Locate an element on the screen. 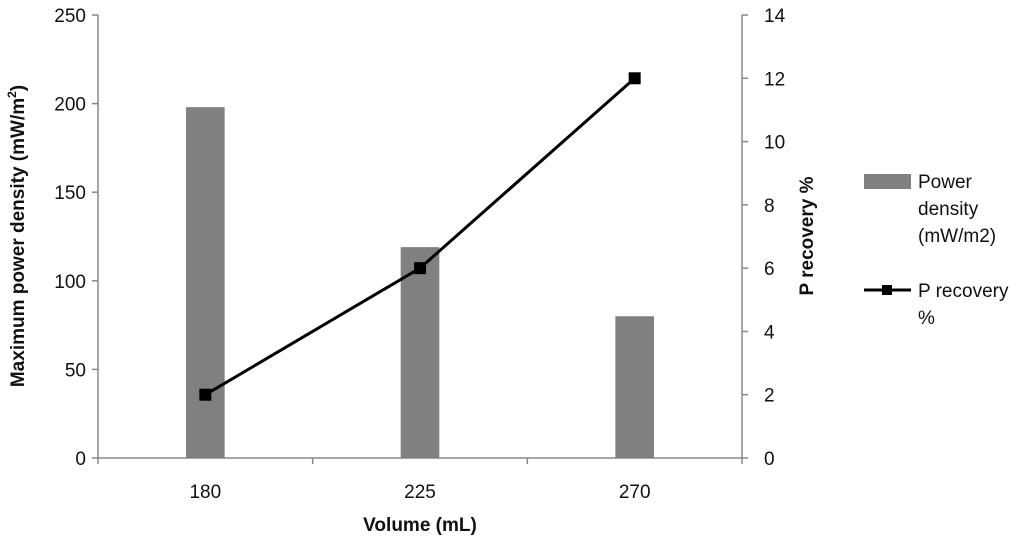 The width and height of the screenshot is (1024, 541). y-axis-right-title: P recovery % is located at coordinates (807, 235).